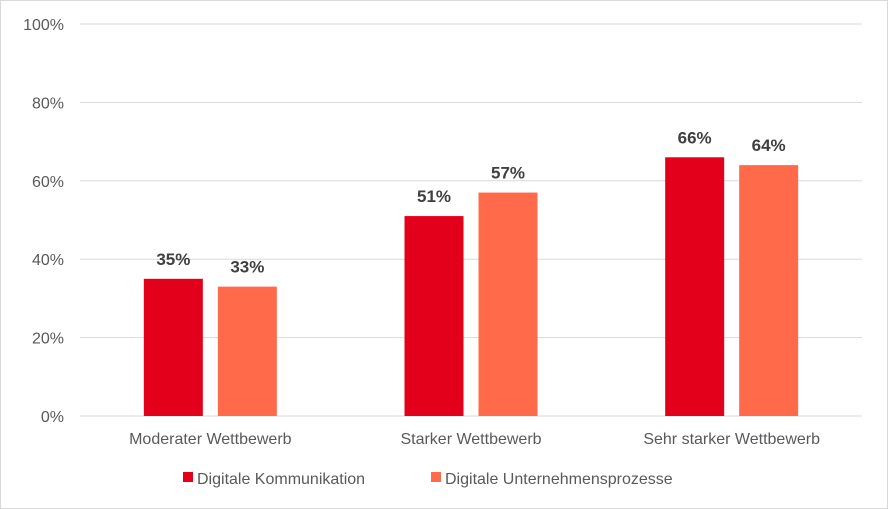  Describe the element at coordinates (695, 137) in the screenshot. I see `data-label: 66%` at that location.